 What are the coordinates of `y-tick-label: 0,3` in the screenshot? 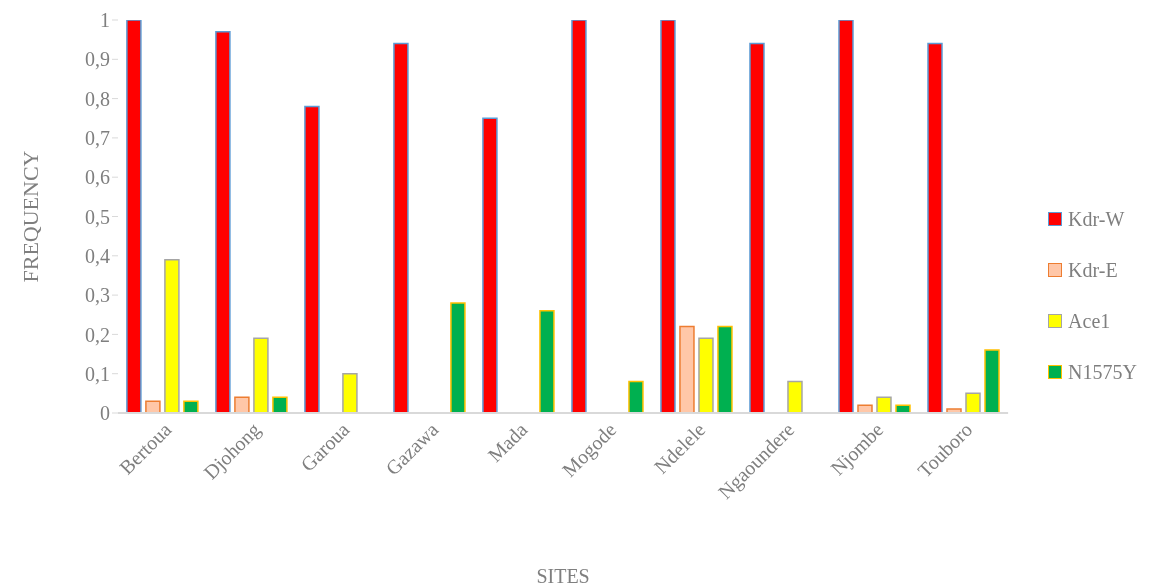 It's located at (97, 295).